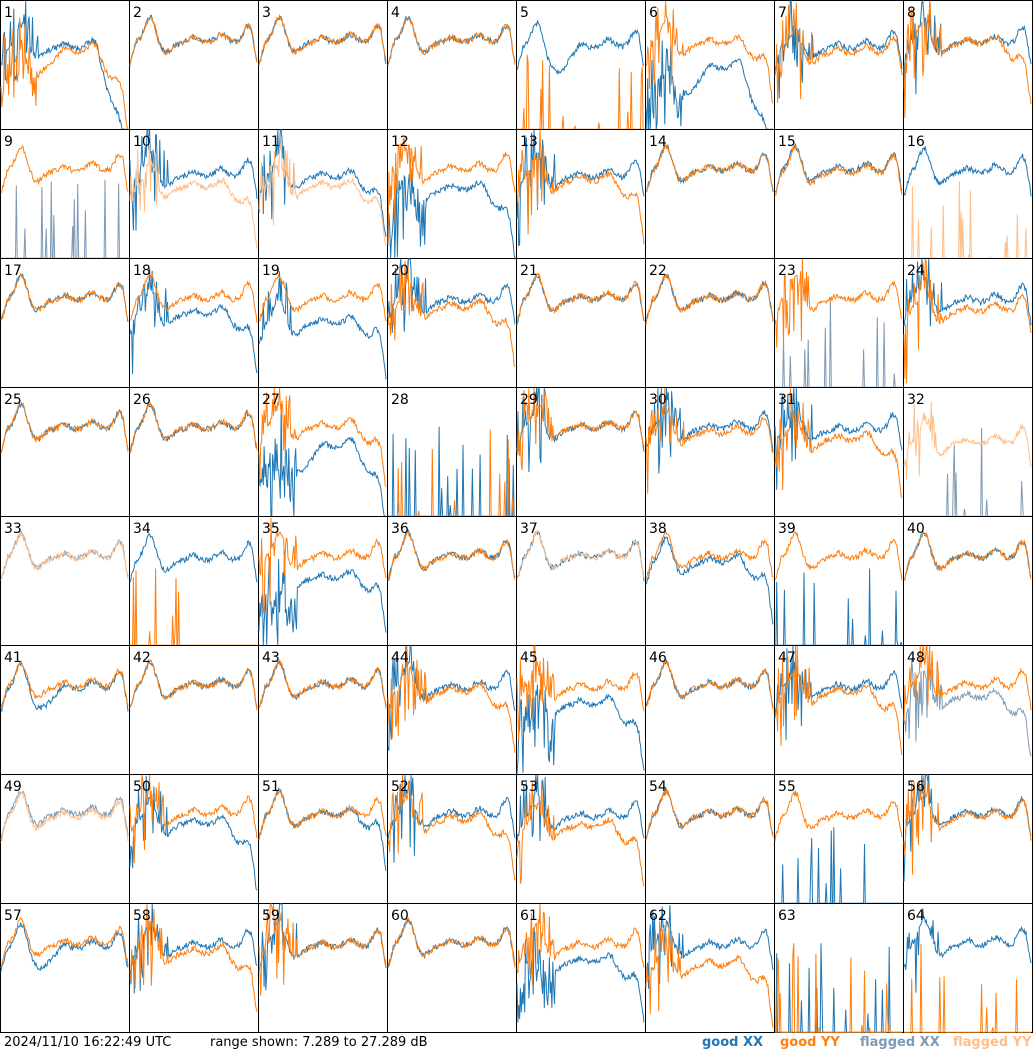 The width and height of the screenshot is (1033, 1053). Describe the element at coordinates (142, 142) in the screenshot. I see `panel-label: 10` at that location.